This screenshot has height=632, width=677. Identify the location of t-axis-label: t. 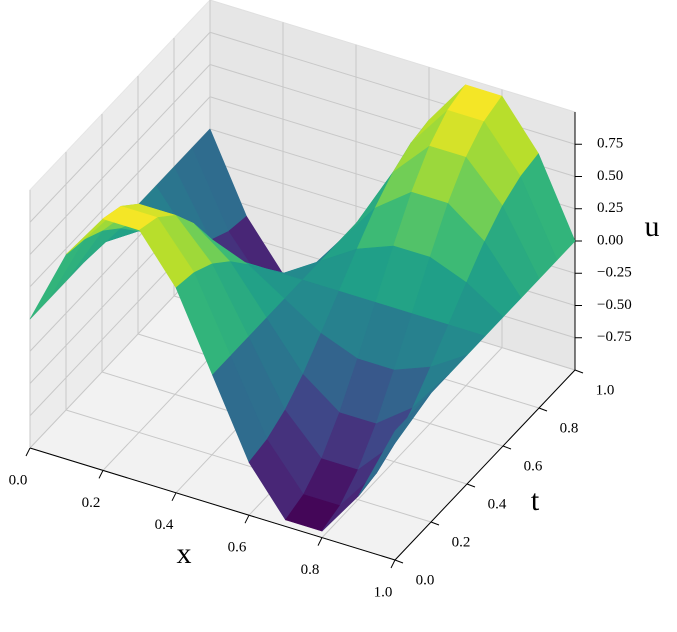
(535, 500).